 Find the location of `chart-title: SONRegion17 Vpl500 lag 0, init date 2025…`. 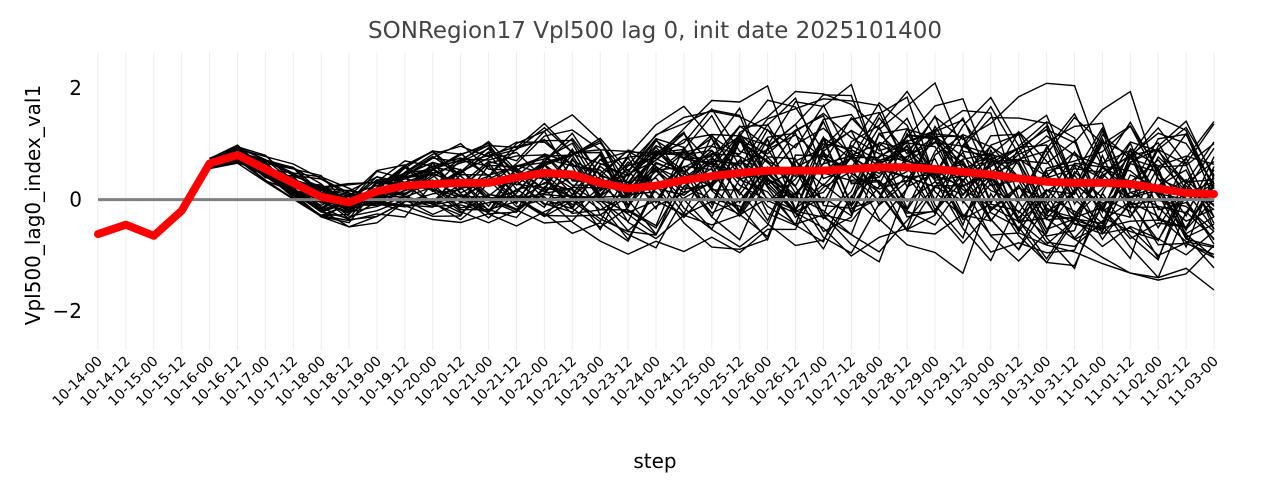

chart-title: SONRegion17 Vpl500 lag 0, init date 2025… is located at coordinates (655, 31).